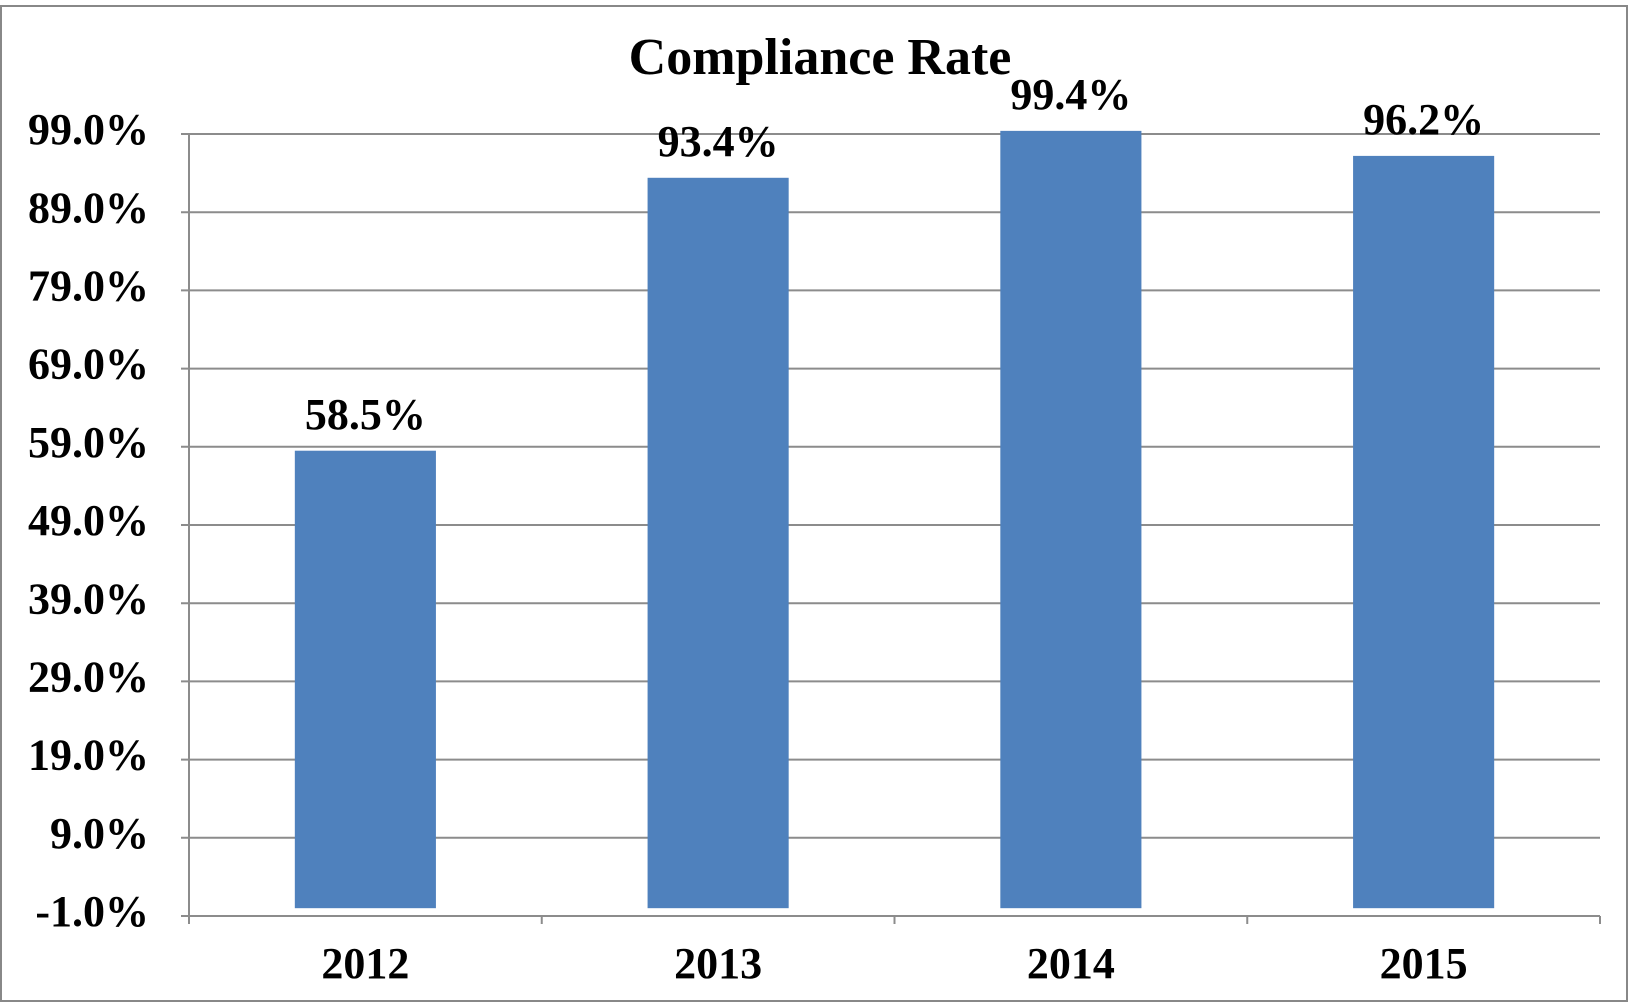 The height and width of the screenshot is (1003, 1629). What do you see at coordinates (99, 833) in the screenshot?
I see `y-tick-label: 9.0%` at bounding box center [99, 833].